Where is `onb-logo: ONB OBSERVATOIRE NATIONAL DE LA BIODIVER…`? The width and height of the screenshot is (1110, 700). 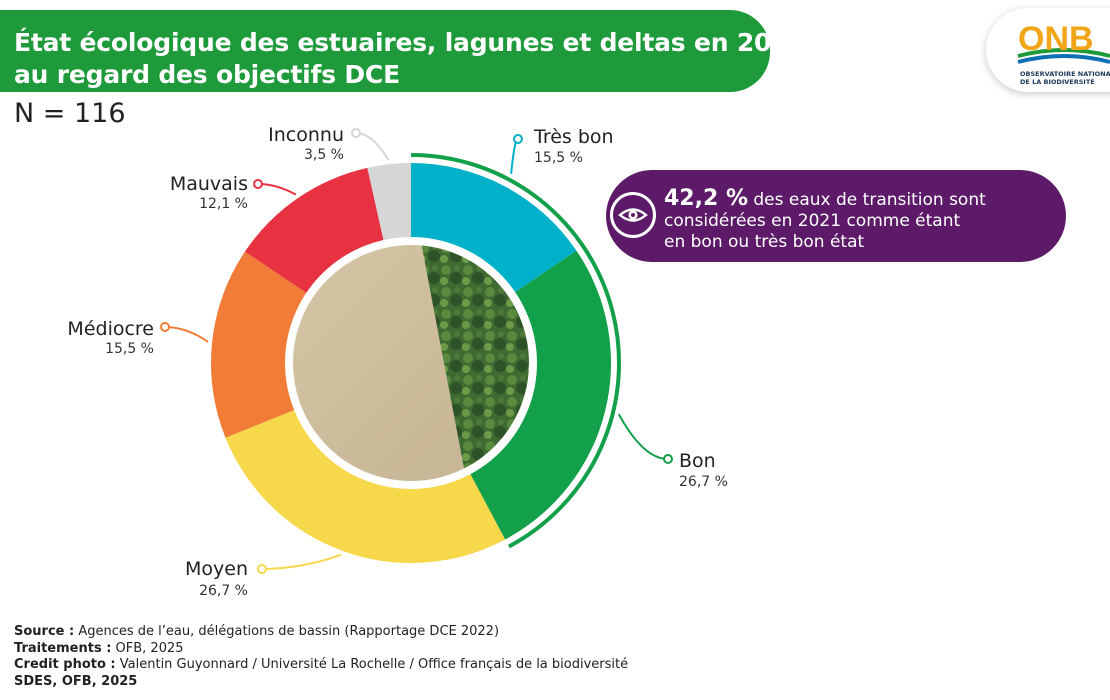 onb-logo: ONB OBSERVATOIRE NATIONAL DE LA BIODIVER… is located at coordinates (1048, 50).